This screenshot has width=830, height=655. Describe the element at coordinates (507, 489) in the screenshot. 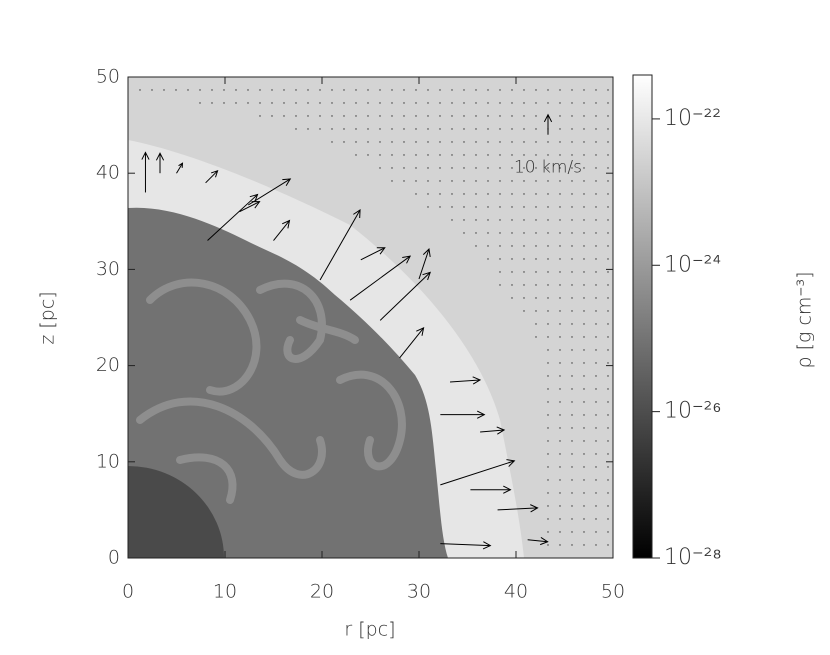

I see `arrow-head` at that location.